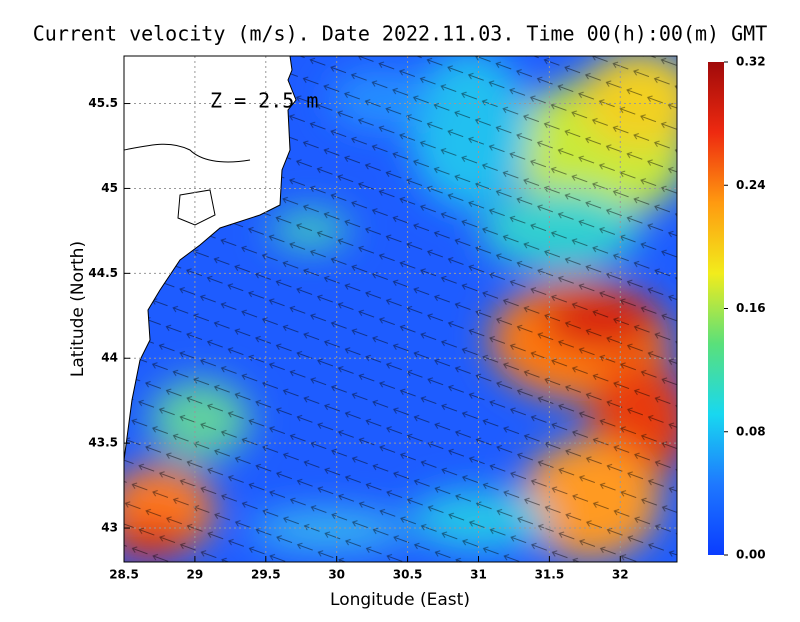  Describe the element at coordinates (195, 575) in the screenshot. I see `x-tick-label: 29` at that location.